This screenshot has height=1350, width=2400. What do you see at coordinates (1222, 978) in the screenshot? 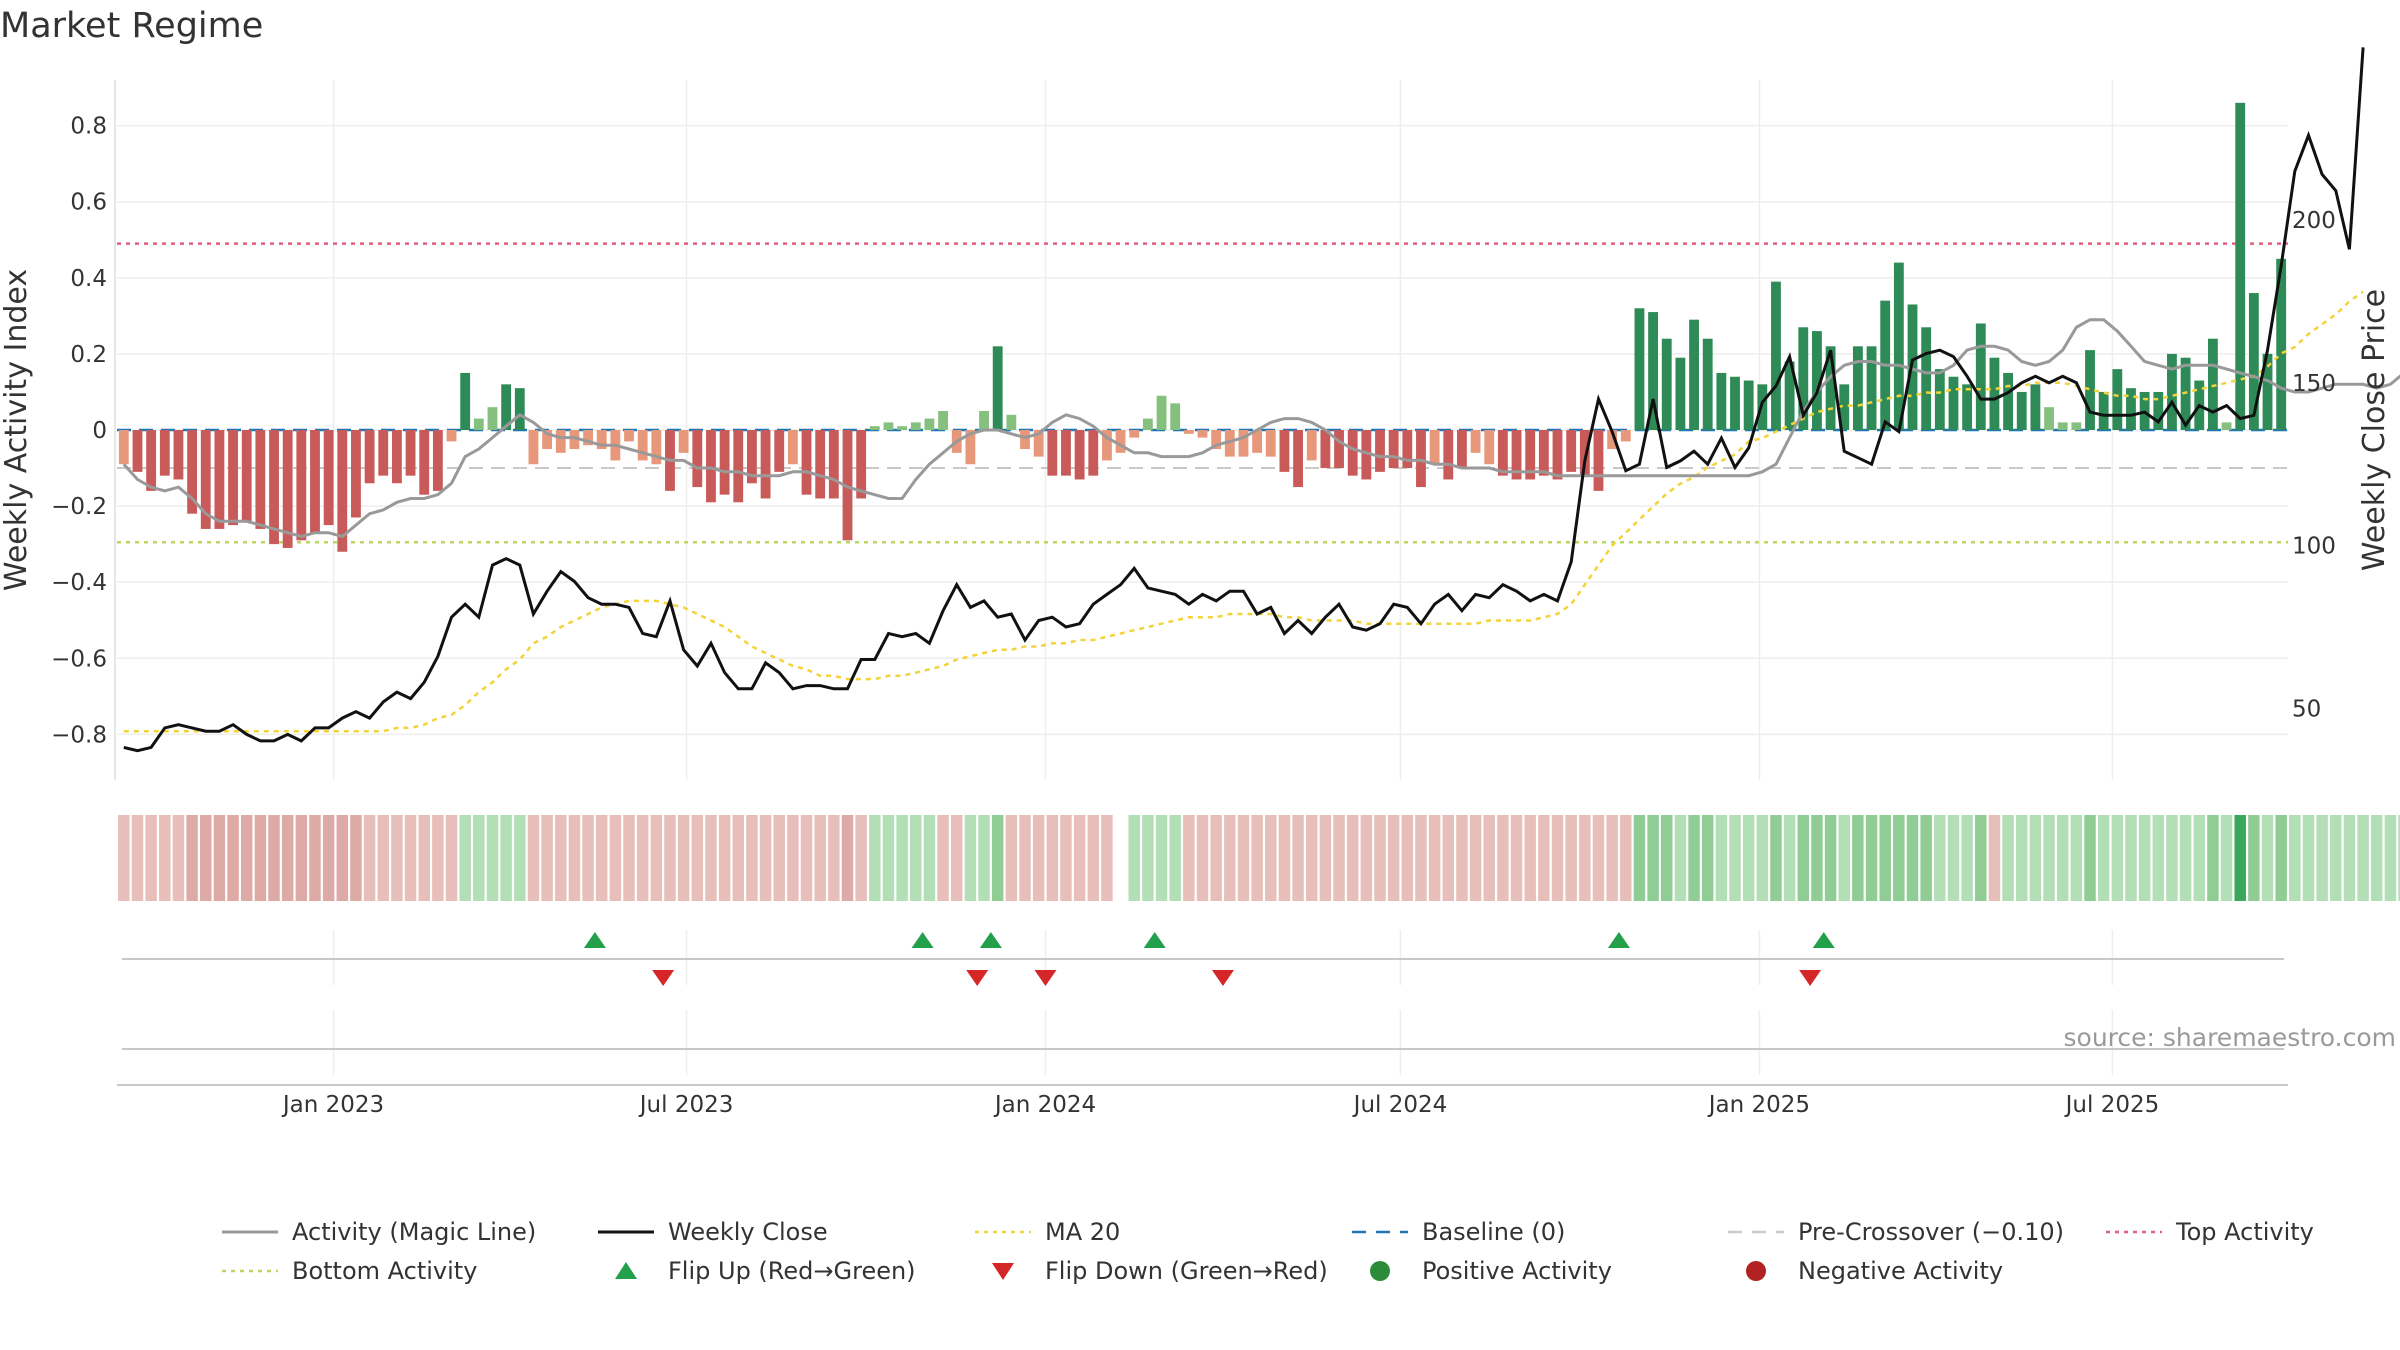
I see `flip-down-marker` at bounding box center [1222, 978].